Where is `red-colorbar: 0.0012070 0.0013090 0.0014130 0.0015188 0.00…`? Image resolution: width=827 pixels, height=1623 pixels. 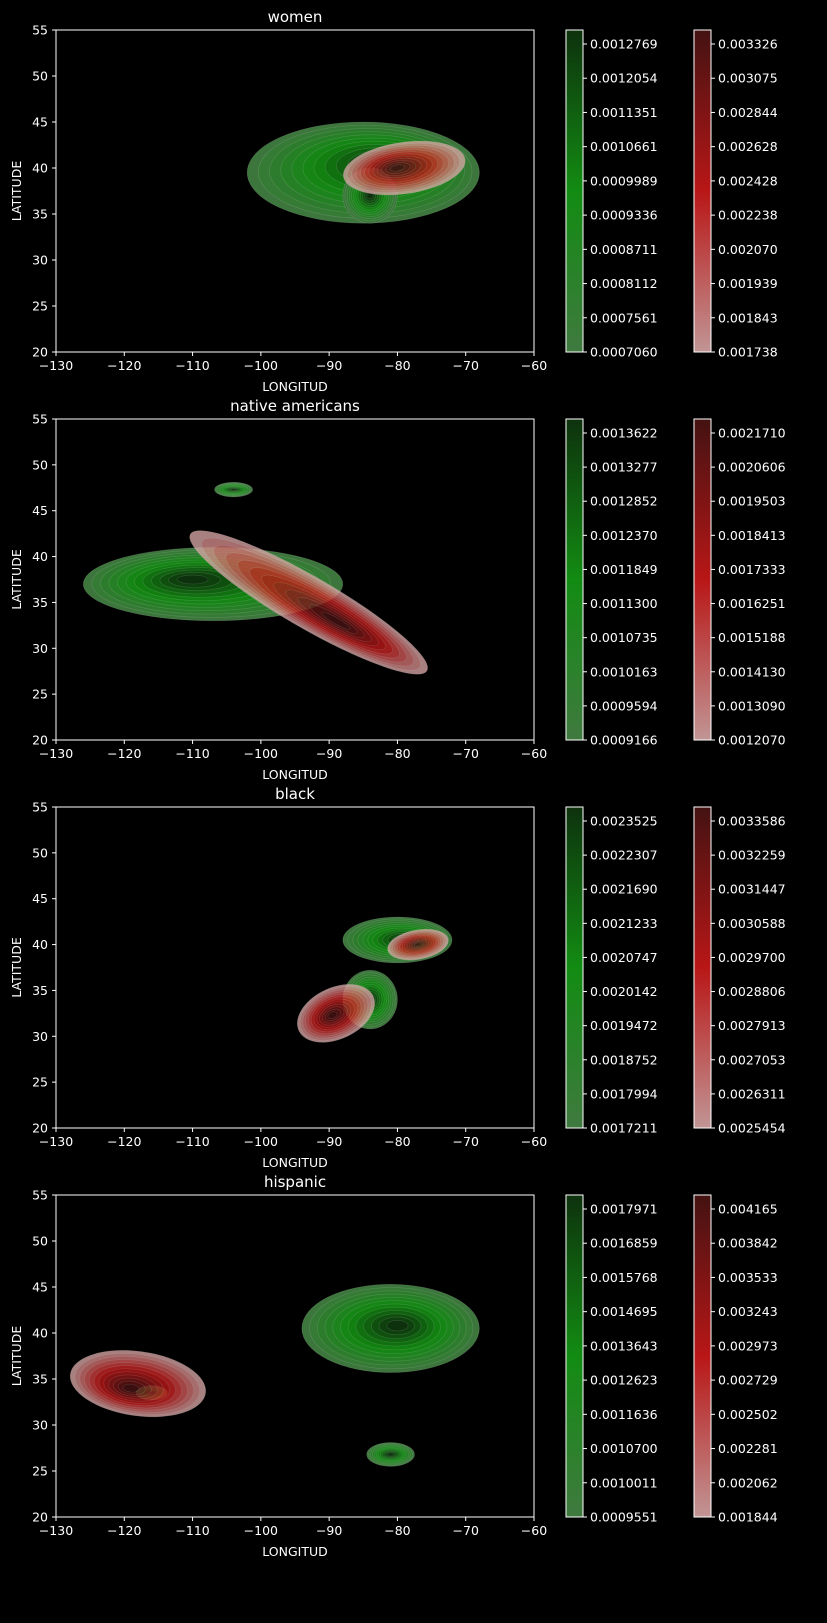
red-colorbar: 0.0012070 0.0013090 0.0014130 0.0015188 0.00… is located at coordinates (739, 583).